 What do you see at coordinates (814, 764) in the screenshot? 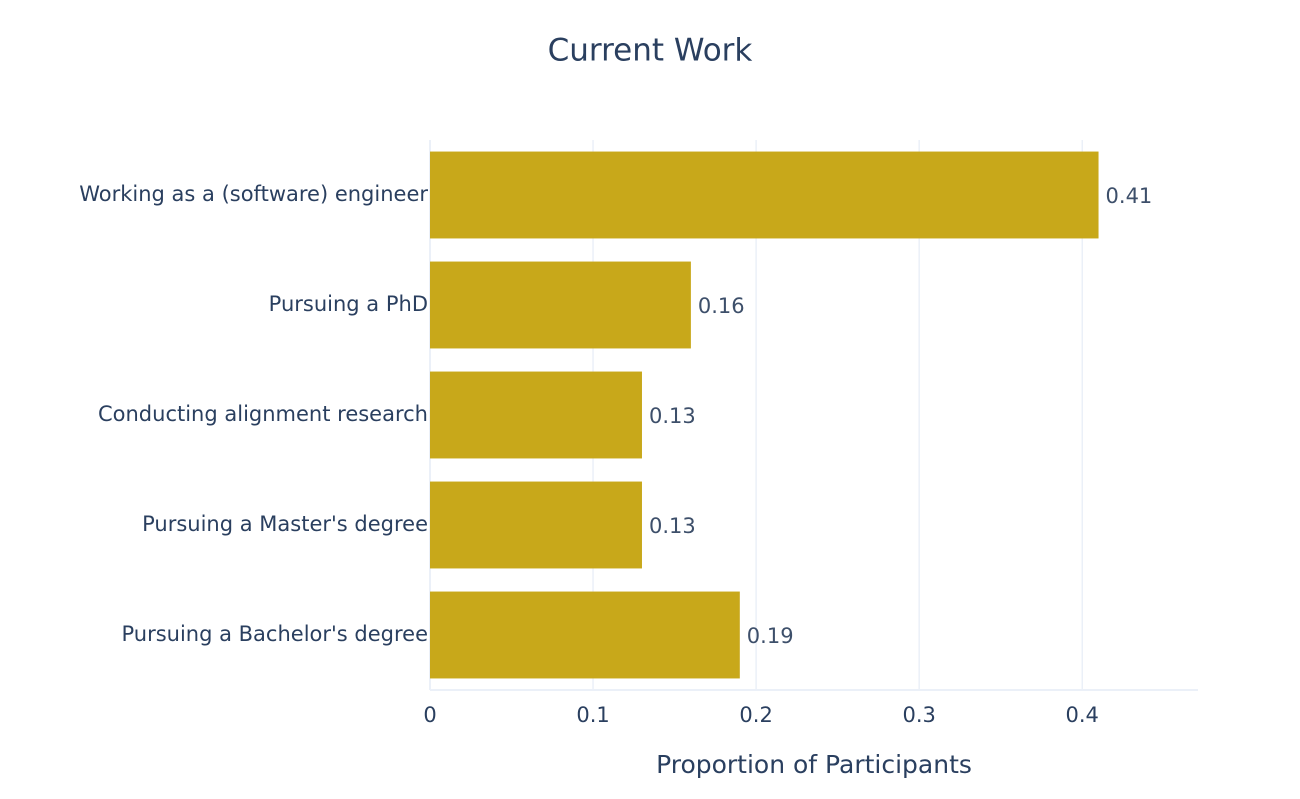
I see `x-axis-title: Proportion of Participants` at bounding box center [814, 764].